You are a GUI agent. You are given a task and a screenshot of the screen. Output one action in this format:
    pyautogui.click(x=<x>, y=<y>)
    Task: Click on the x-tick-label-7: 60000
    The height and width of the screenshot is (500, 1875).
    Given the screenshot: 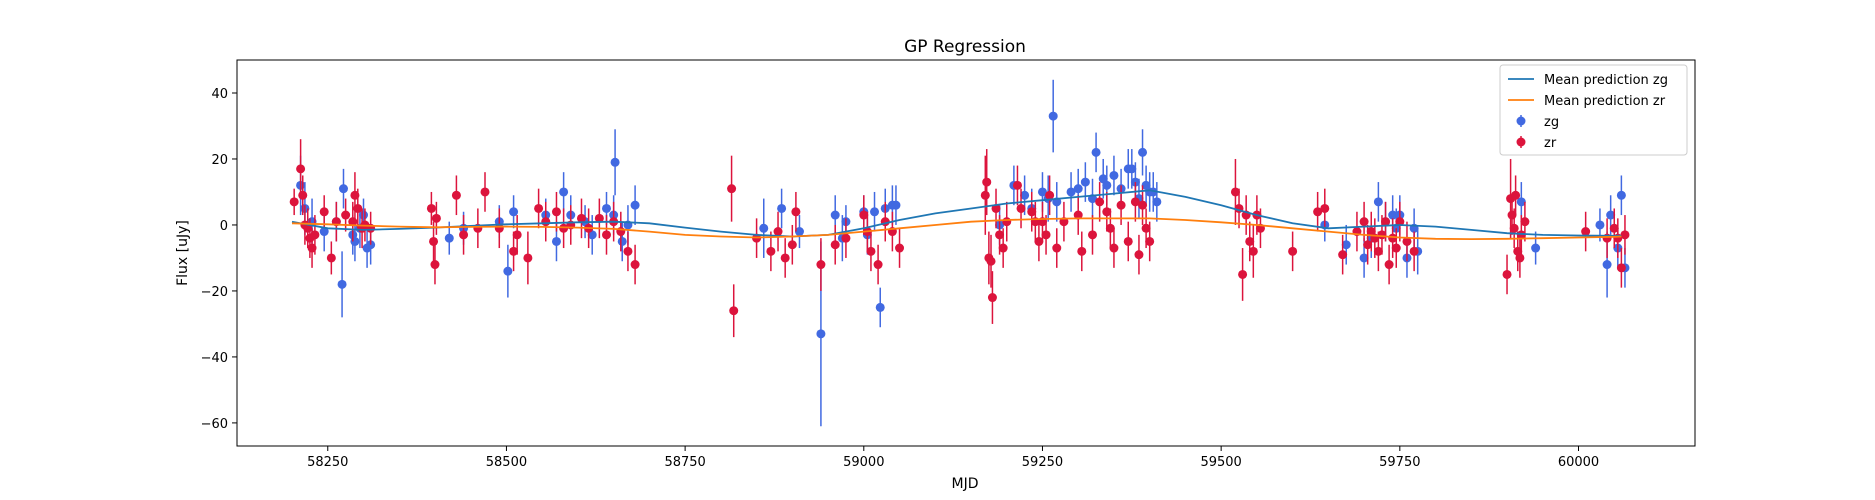 What is the action you would take?
    pyautogui.click(x=1578, y=462)
    